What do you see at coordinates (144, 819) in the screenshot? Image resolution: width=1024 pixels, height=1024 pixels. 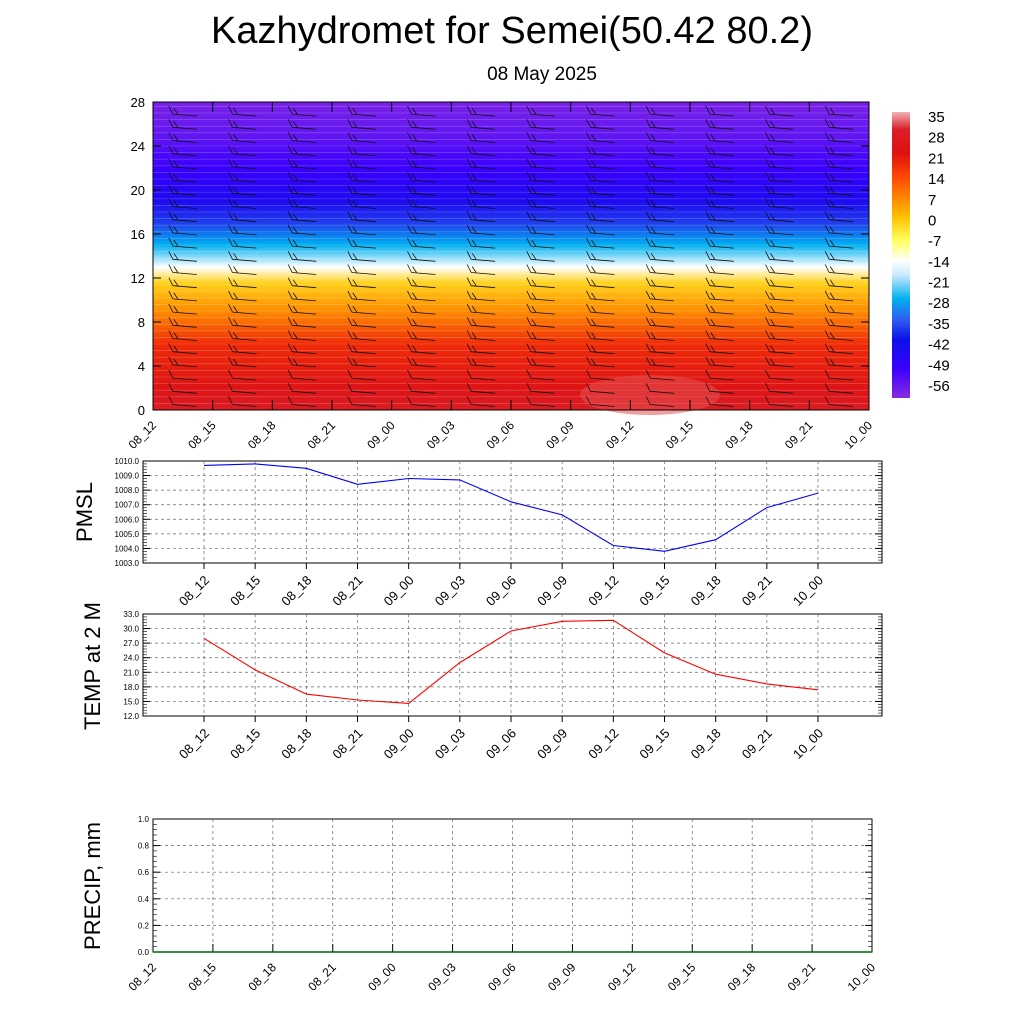 I see `y-tick-label: 1.0` at bounding box center [144, 819].